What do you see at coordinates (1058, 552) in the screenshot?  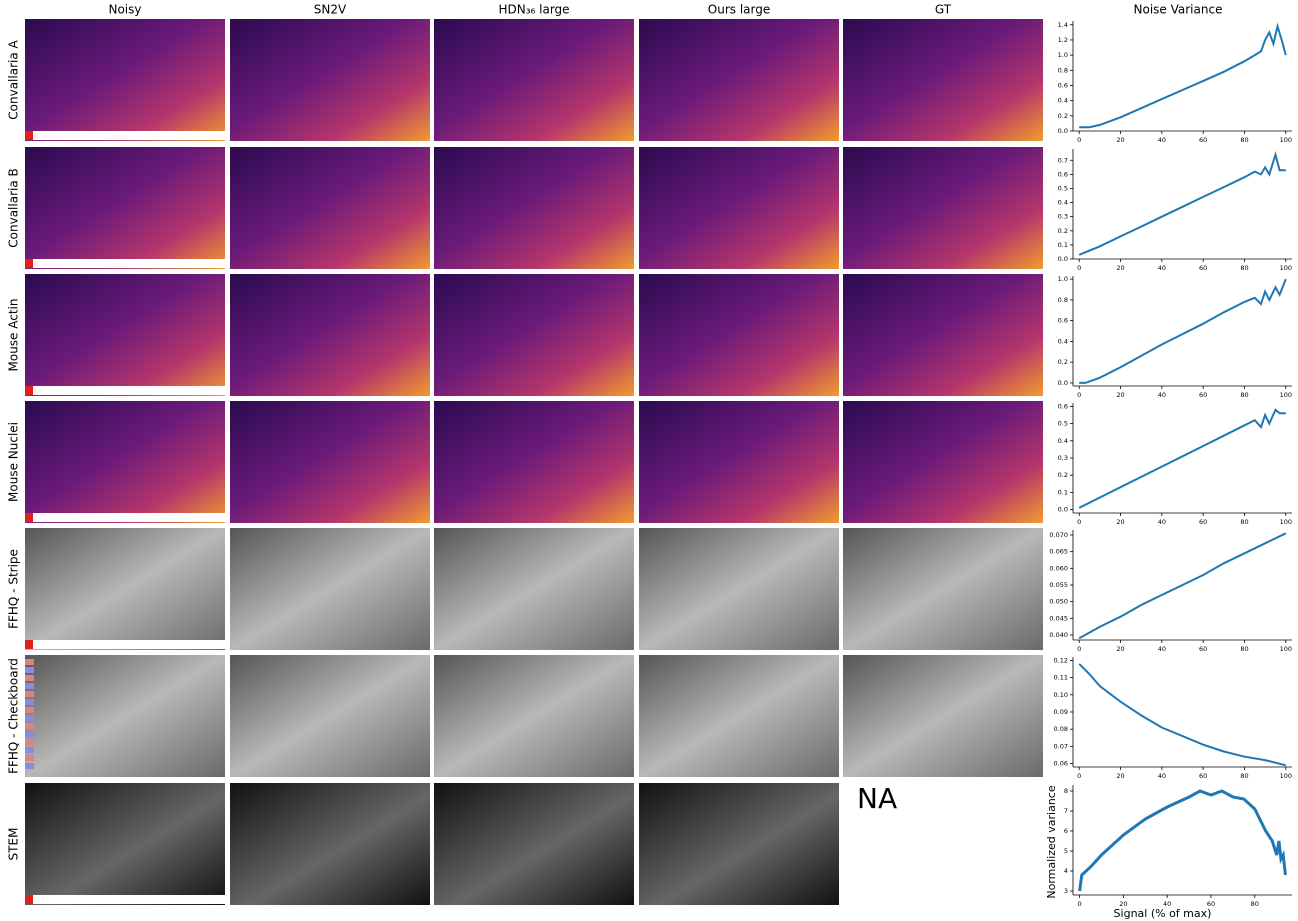 I see `y-tick-label: 0.065` at bounding box center [1058, 552].